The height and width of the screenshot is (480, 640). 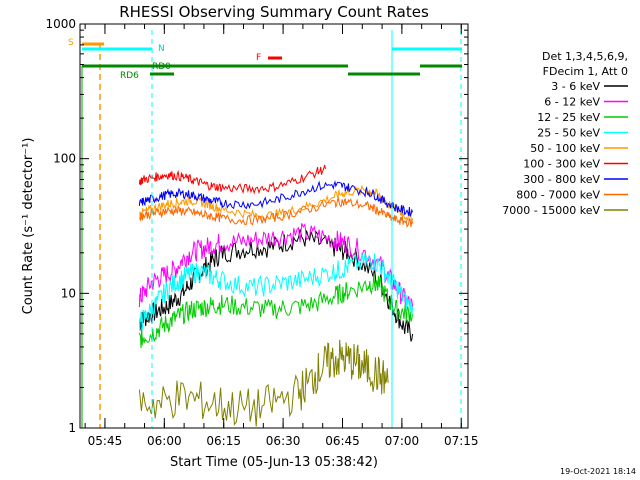 I want to click on y-tick-label: 1000, so click(x=60, y=24).